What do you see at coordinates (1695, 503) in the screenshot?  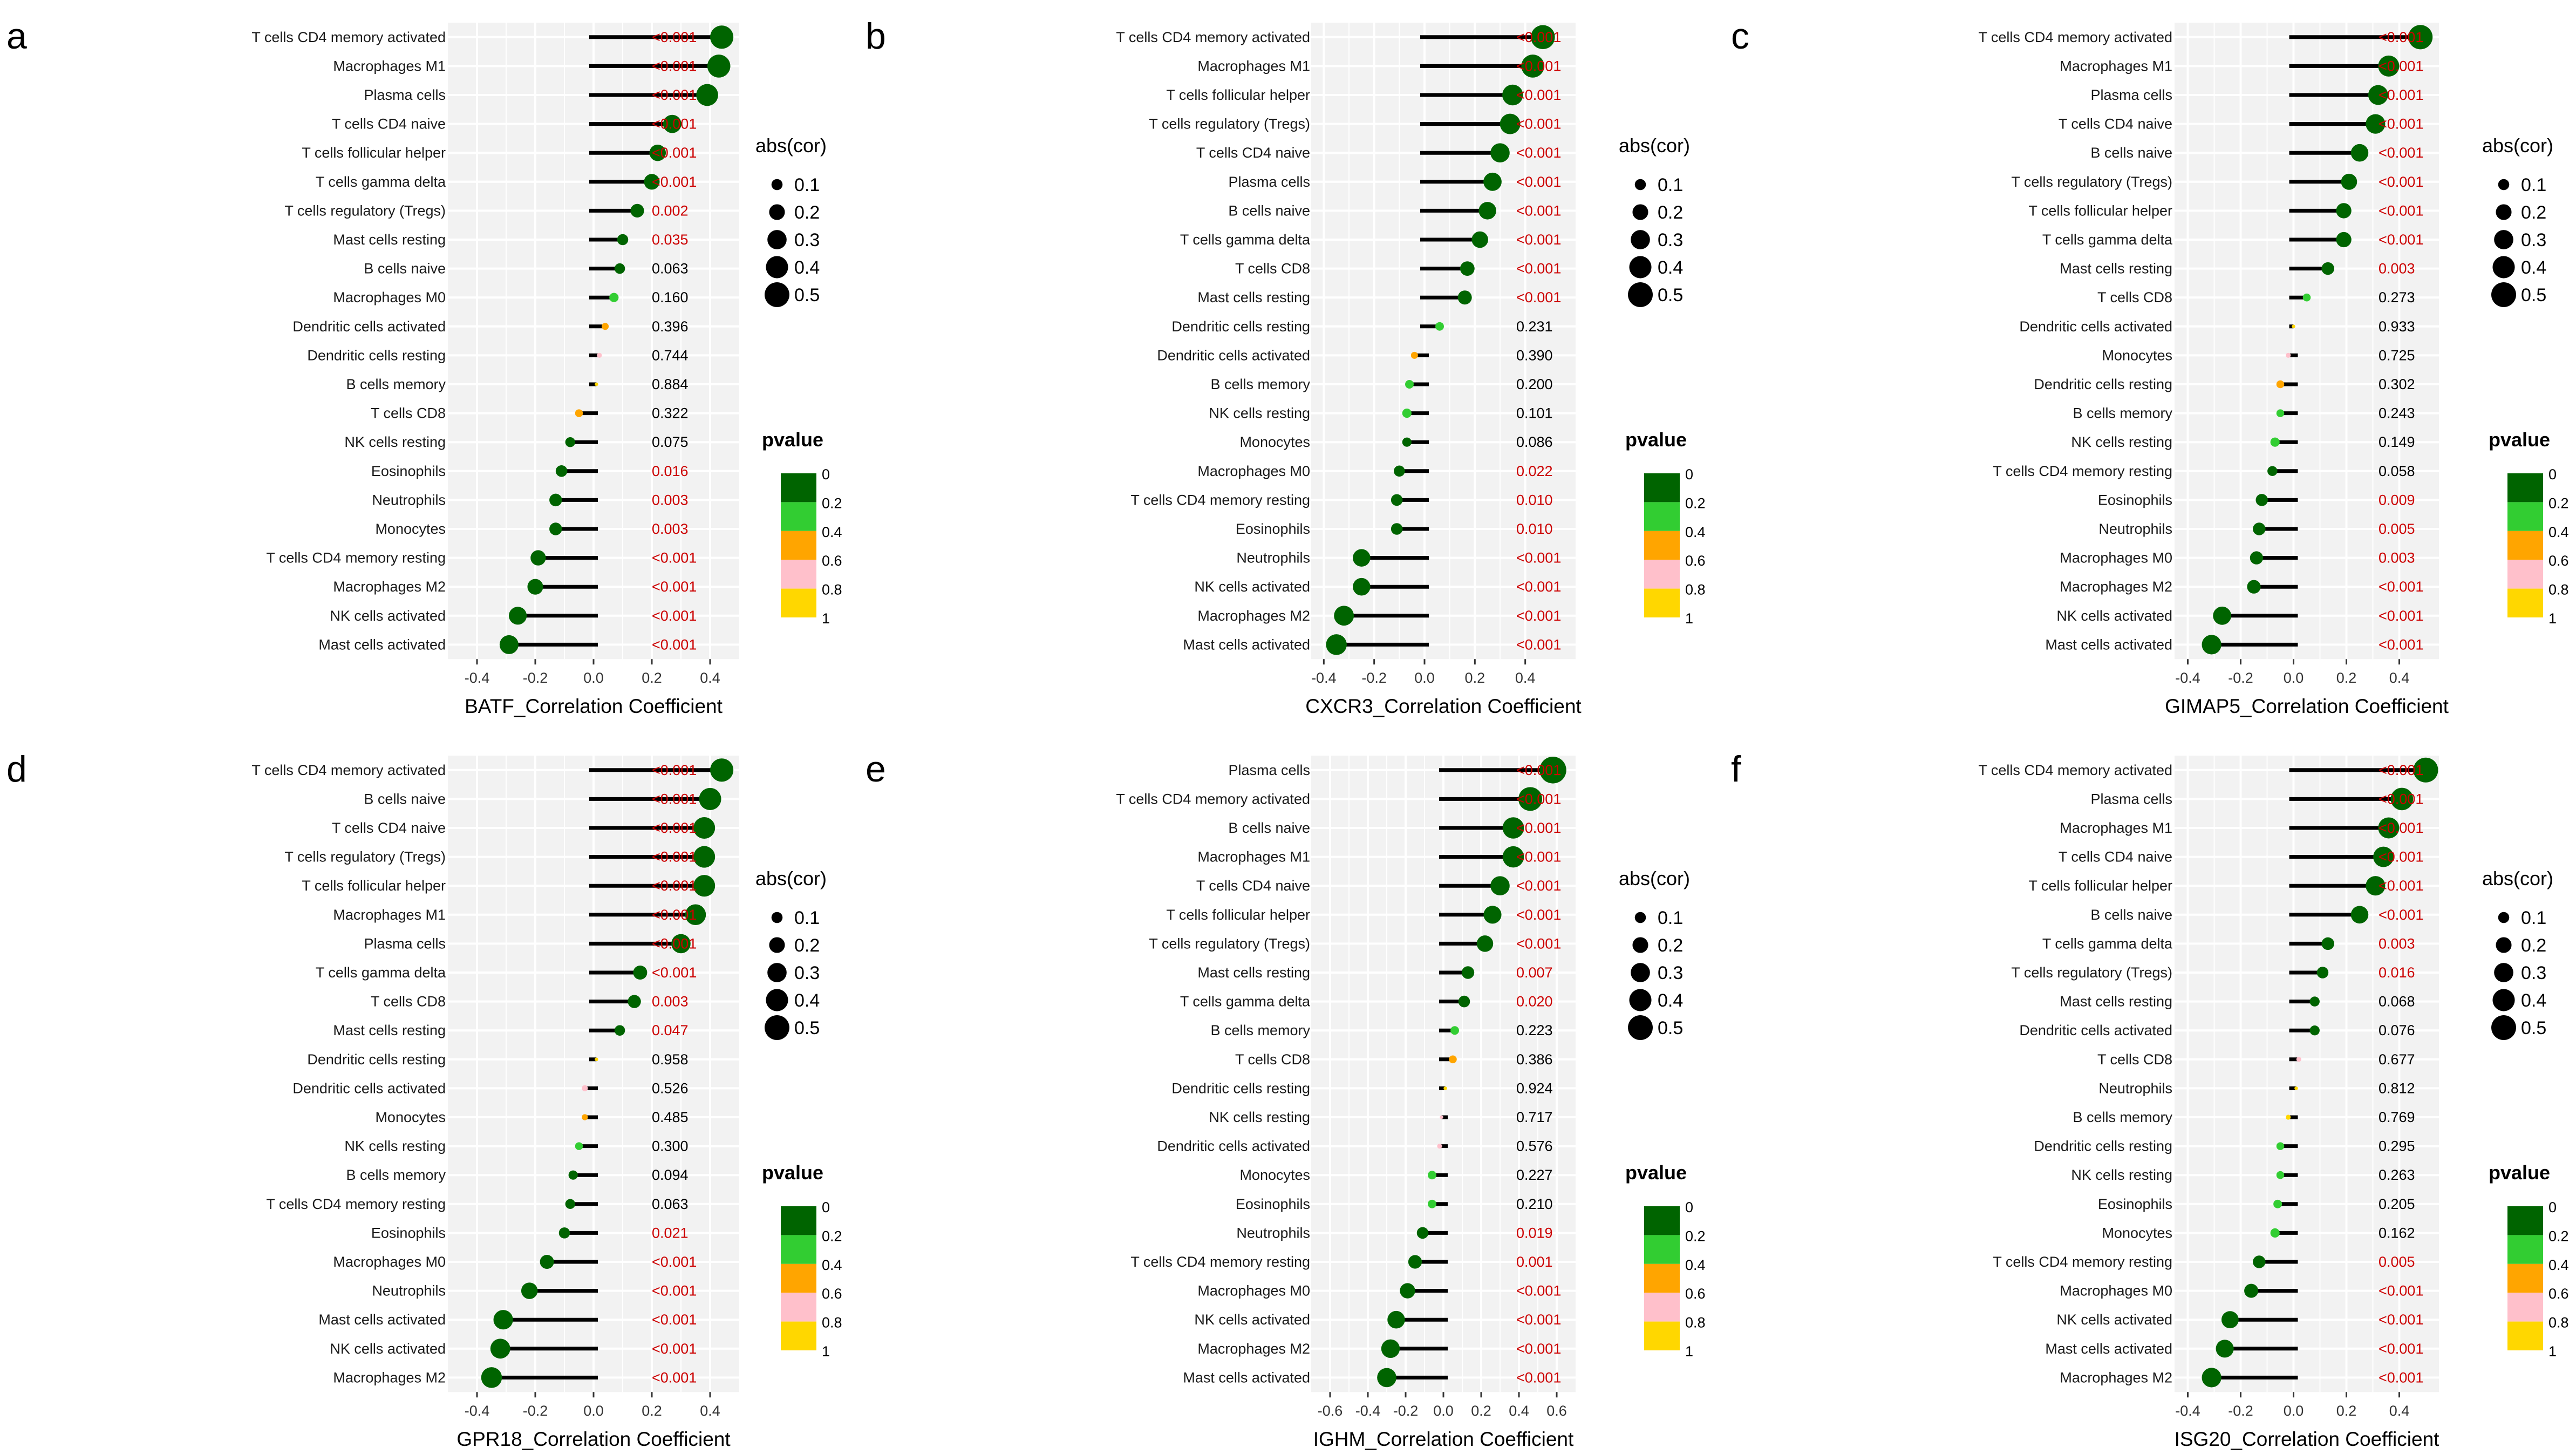 I see `pvalue-legend-label: 0.2` at bounding box center [1695, 503].